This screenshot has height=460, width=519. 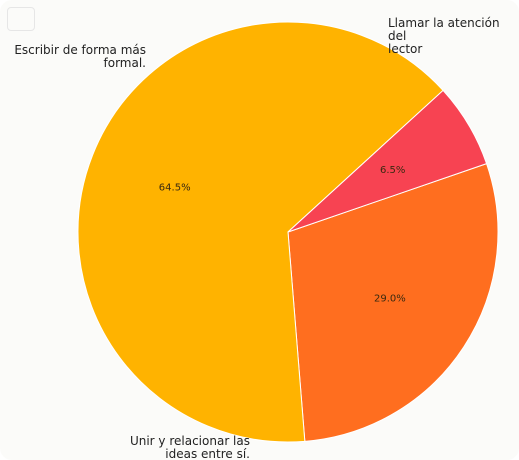 I want to click on label-llamar: Llamar la atención del lector, so click(x=453, y=36).